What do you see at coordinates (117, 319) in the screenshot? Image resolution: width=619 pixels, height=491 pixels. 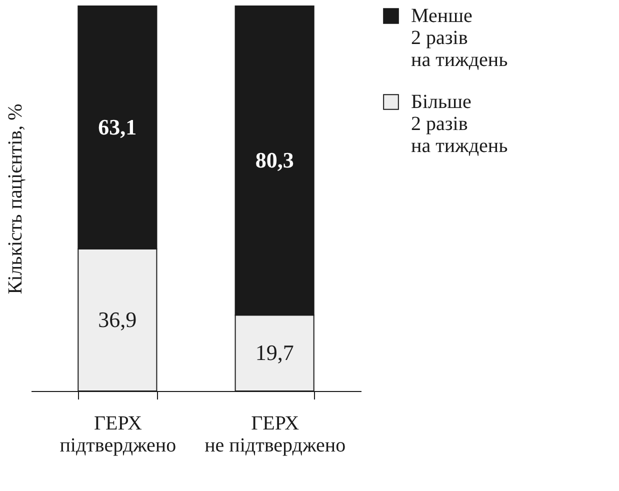 I see `data-label: 36,9` at bounding box center [117, 319].